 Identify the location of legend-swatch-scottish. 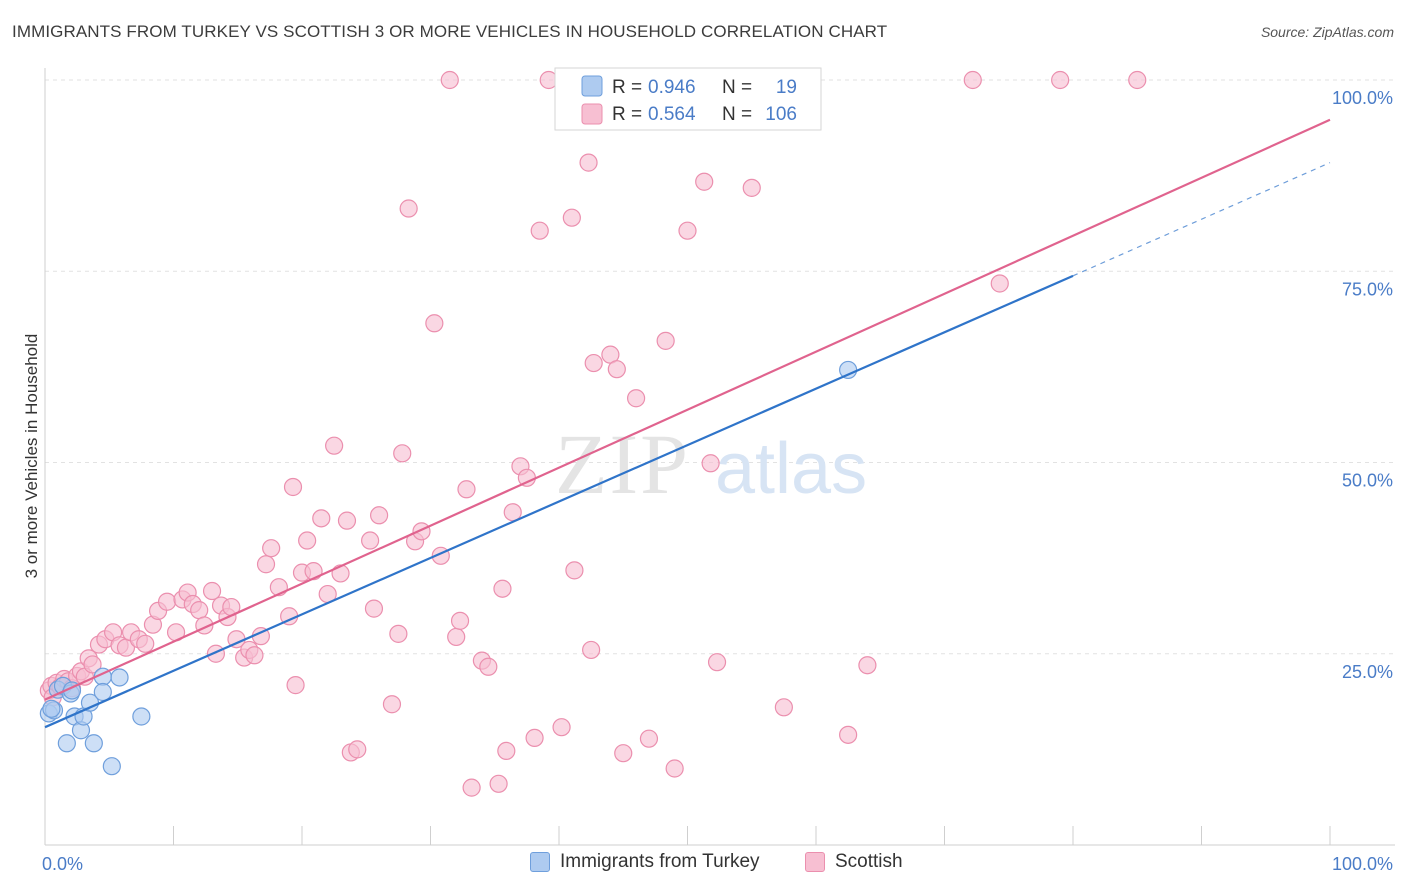
(592, 114).